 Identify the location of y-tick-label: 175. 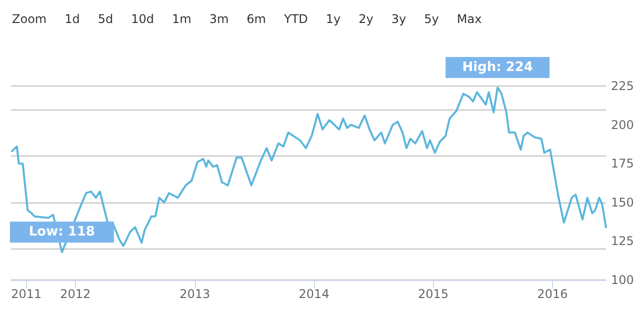
(622, 163).